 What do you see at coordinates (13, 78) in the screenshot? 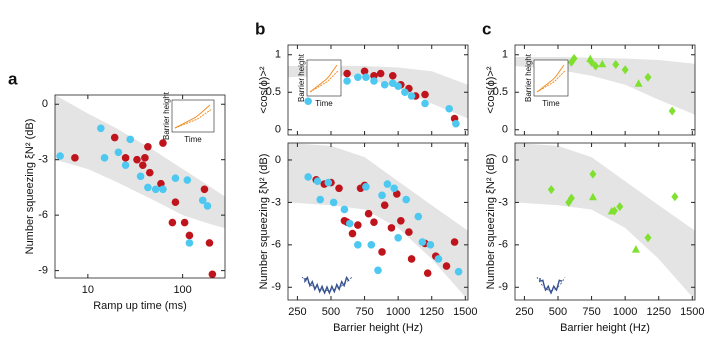
I see `panel-label: a` at bounding box center [13, 78].